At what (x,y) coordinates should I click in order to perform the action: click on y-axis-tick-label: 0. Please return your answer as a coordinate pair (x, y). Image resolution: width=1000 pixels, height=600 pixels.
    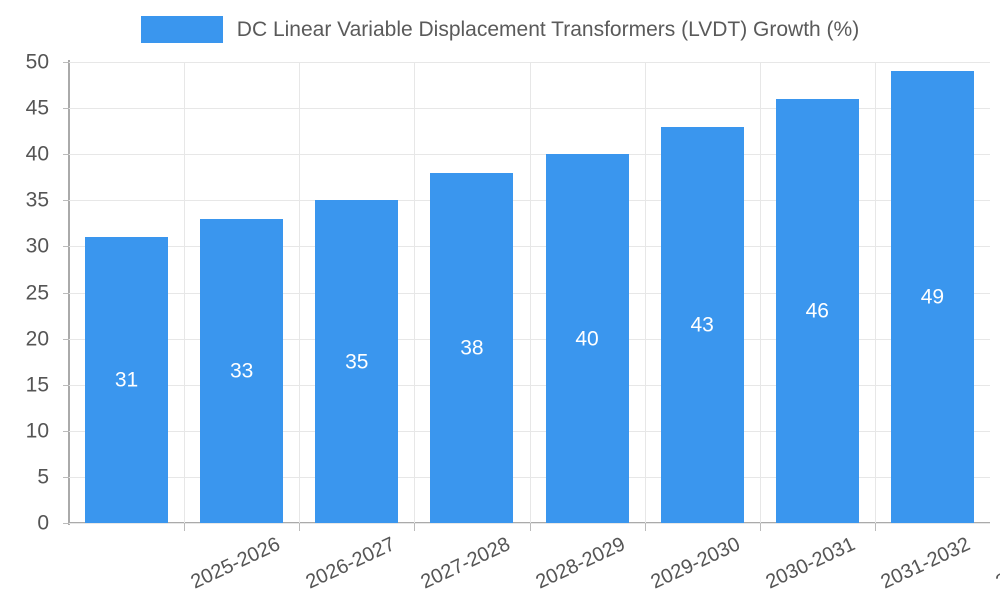
    Looking at the image, I should click on (43, 523).